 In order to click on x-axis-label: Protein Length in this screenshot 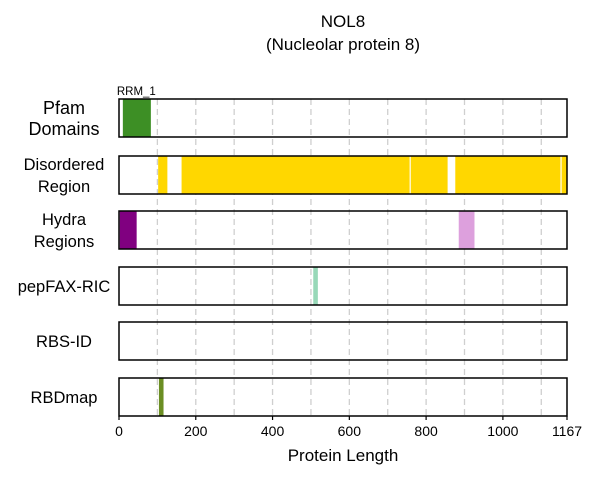, I will do `click(343, 455)`.